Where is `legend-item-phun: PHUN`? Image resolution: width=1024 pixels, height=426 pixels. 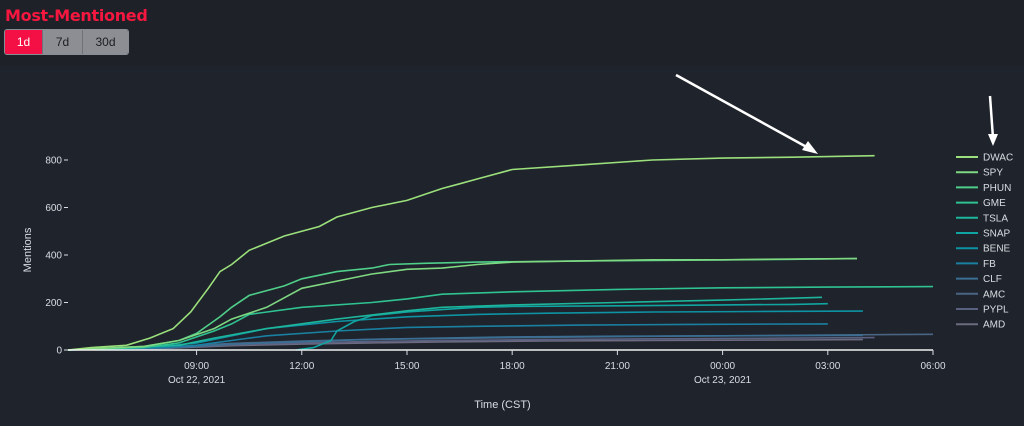
legend-item-phun: PHUN is located at coordinates (983, 188).